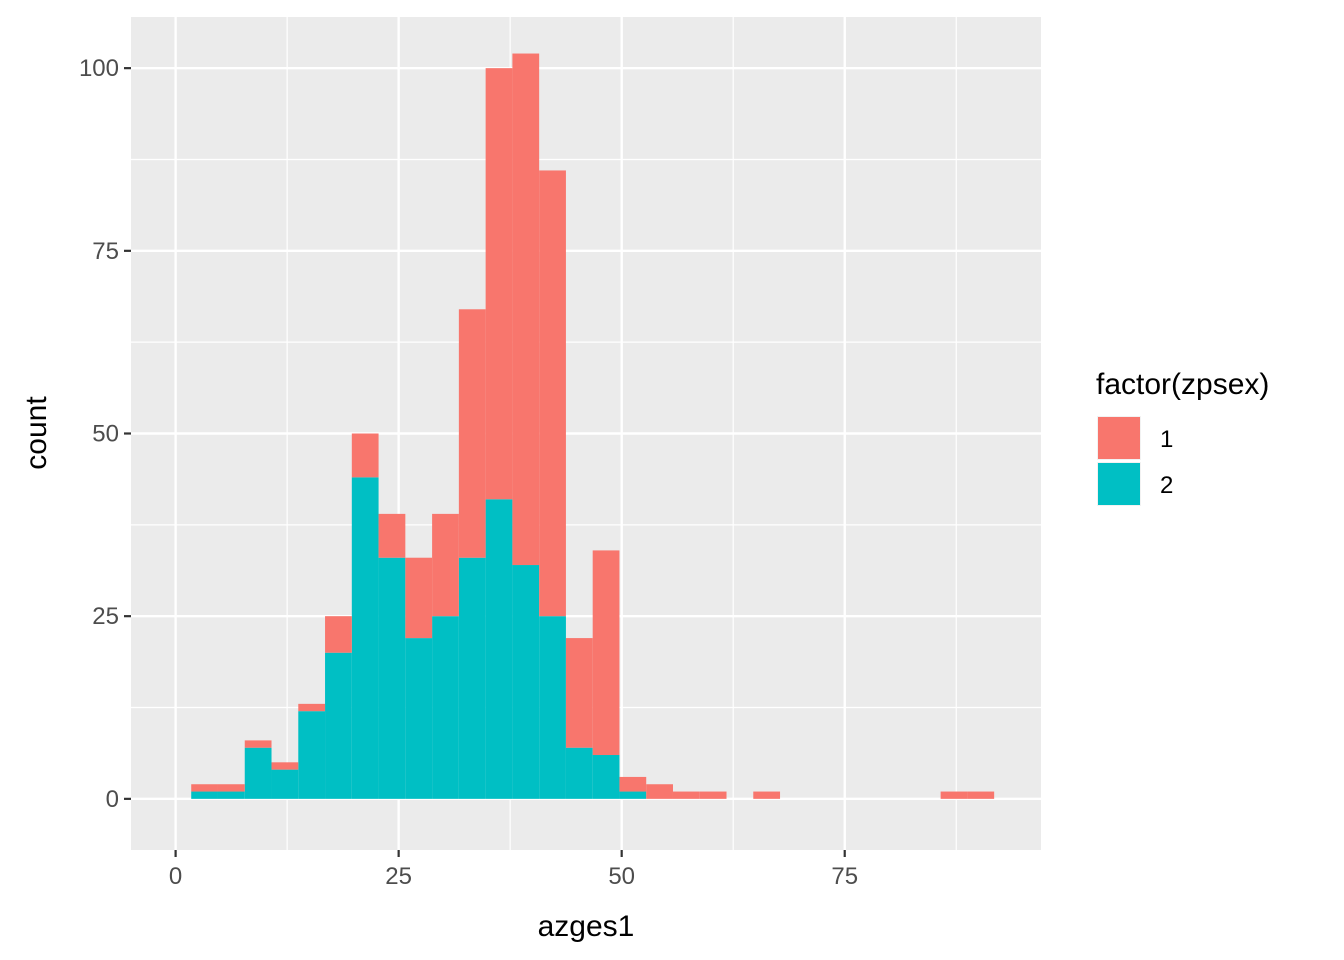 Image resolution: width=1344 pixels, height=960 pixels. What do you see at coordinates (1182, 437) in the screenshot?
I see `legend: factor(zpsex) 1 2` at bounding box center [1182, 437].